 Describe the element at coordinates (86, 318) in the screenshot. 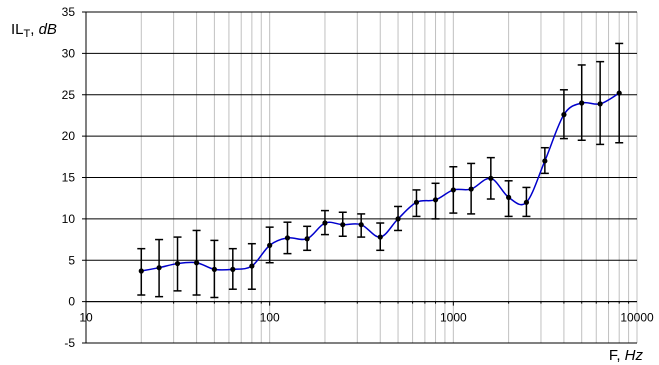

I see `x-tick-label: 10` at that location.